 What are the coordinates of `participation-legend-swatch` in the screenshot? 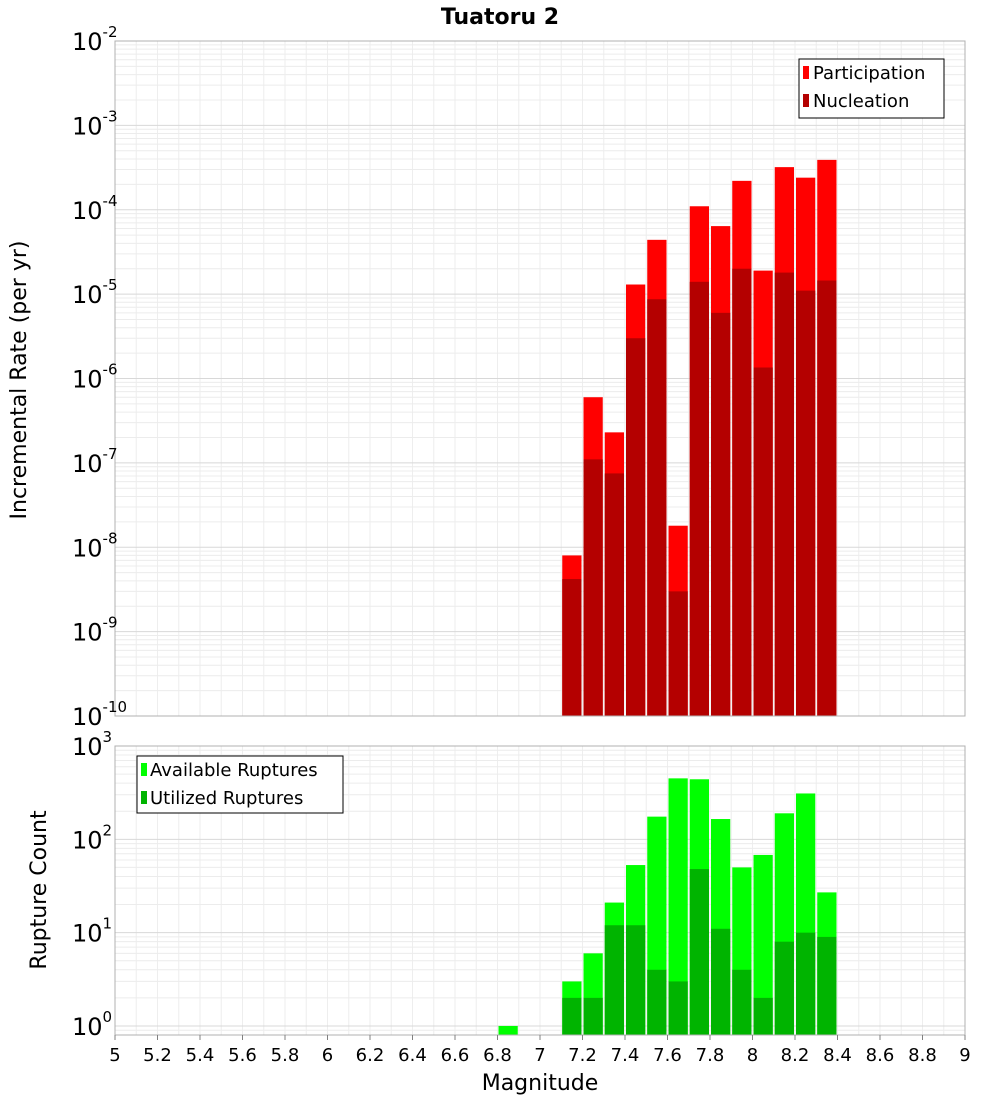 It's located at (806, 72).